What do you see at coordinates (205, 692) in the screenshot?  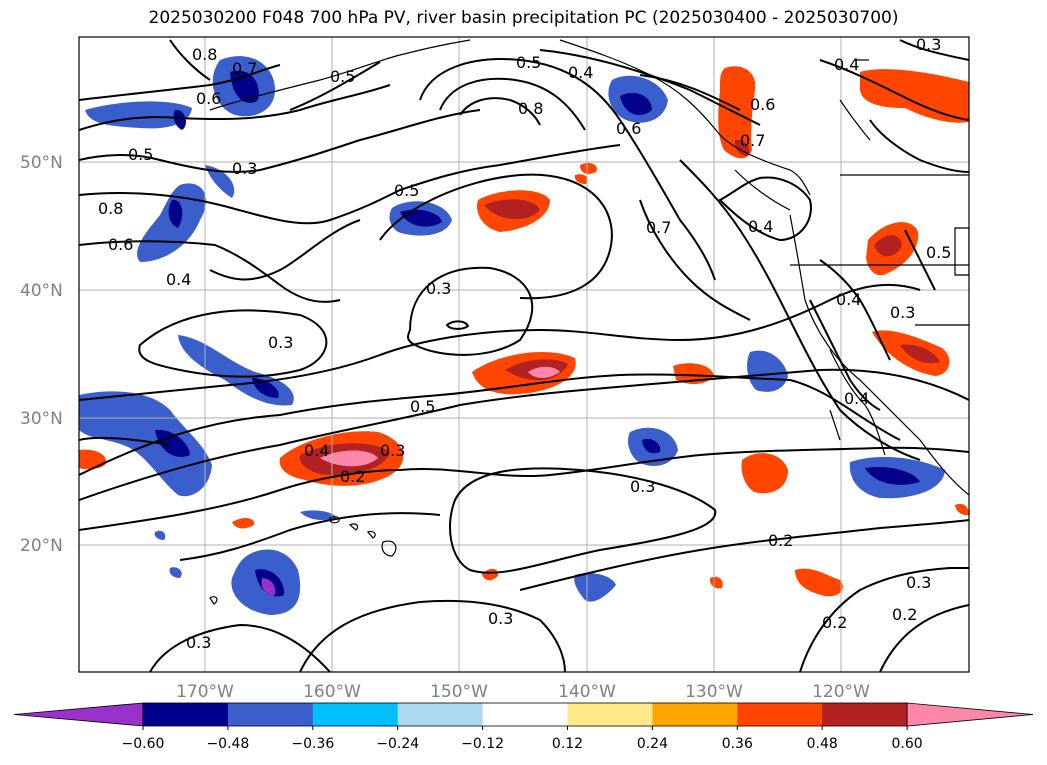 I see `lon-label: 170°W` at bounding box center [205, 692].